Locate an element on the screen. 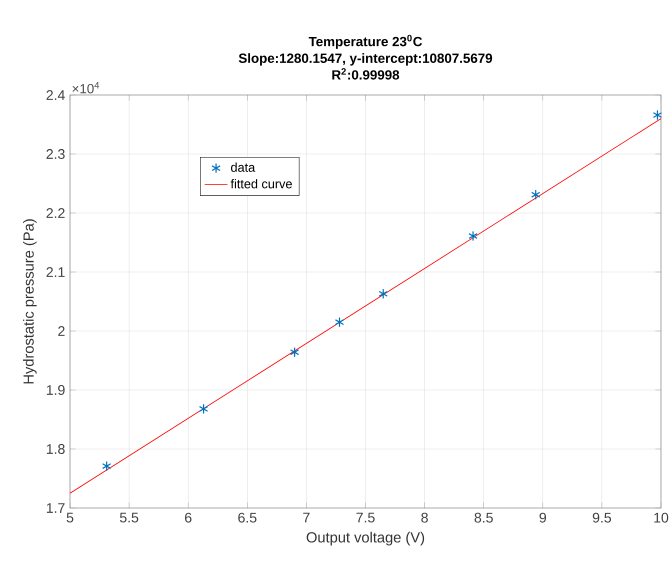 This screenshot has width=671, height=565. text: ×10$^{4}$ is located at coordinates (86, 88).